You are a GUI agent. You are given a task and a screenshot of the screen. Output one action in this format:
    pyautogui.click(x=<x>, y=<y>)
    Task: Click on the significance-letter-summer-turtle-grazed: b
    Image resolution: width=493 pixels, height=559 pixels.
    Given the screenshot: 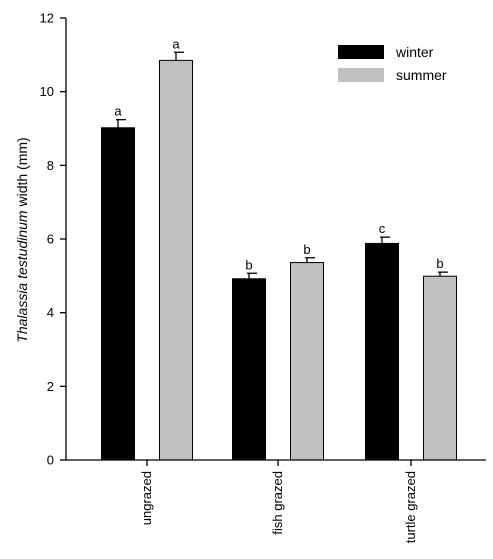 What is the action you would take?
    pyautogui.click(x=439, y=263)
    